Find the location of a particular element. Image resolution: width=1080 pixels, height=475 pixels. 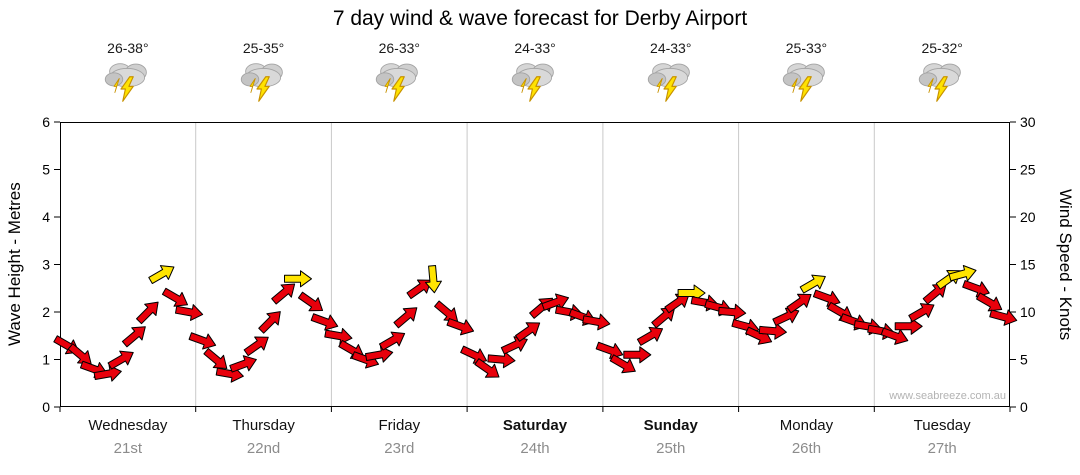

day-name-label: Wednesday is located at coordinates (128, 425).